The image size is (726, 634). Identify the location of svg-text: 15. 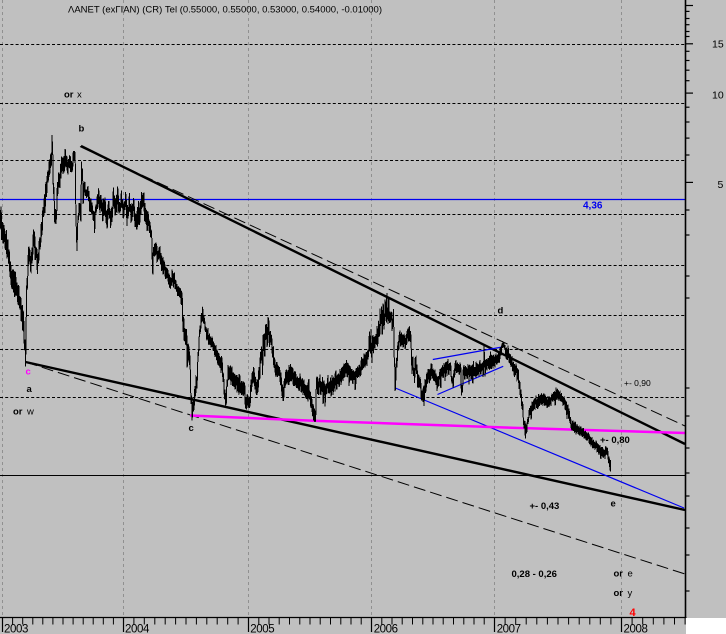
(718, 45).